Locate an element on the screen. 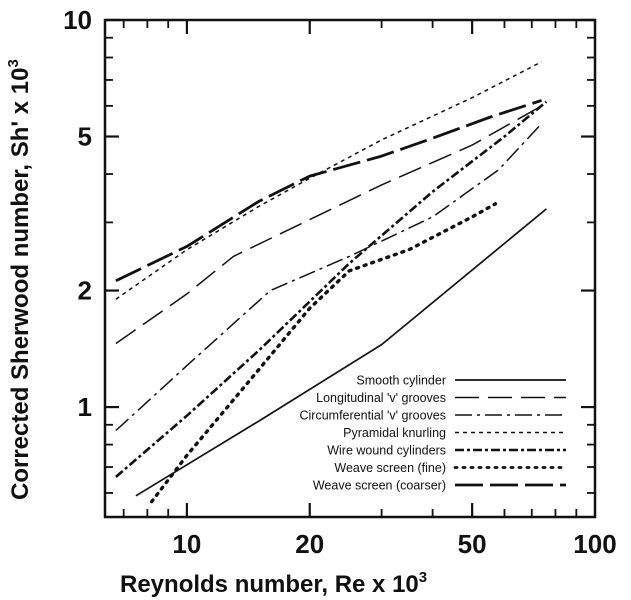 This screenshot has width=631, height=600. x-tick-label: 20 is located at coordinates (309, 544).